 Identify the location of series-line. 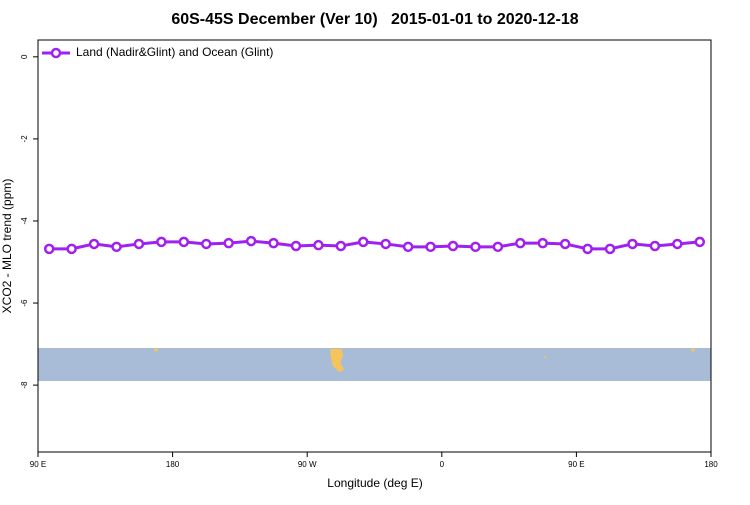
(374, 245).